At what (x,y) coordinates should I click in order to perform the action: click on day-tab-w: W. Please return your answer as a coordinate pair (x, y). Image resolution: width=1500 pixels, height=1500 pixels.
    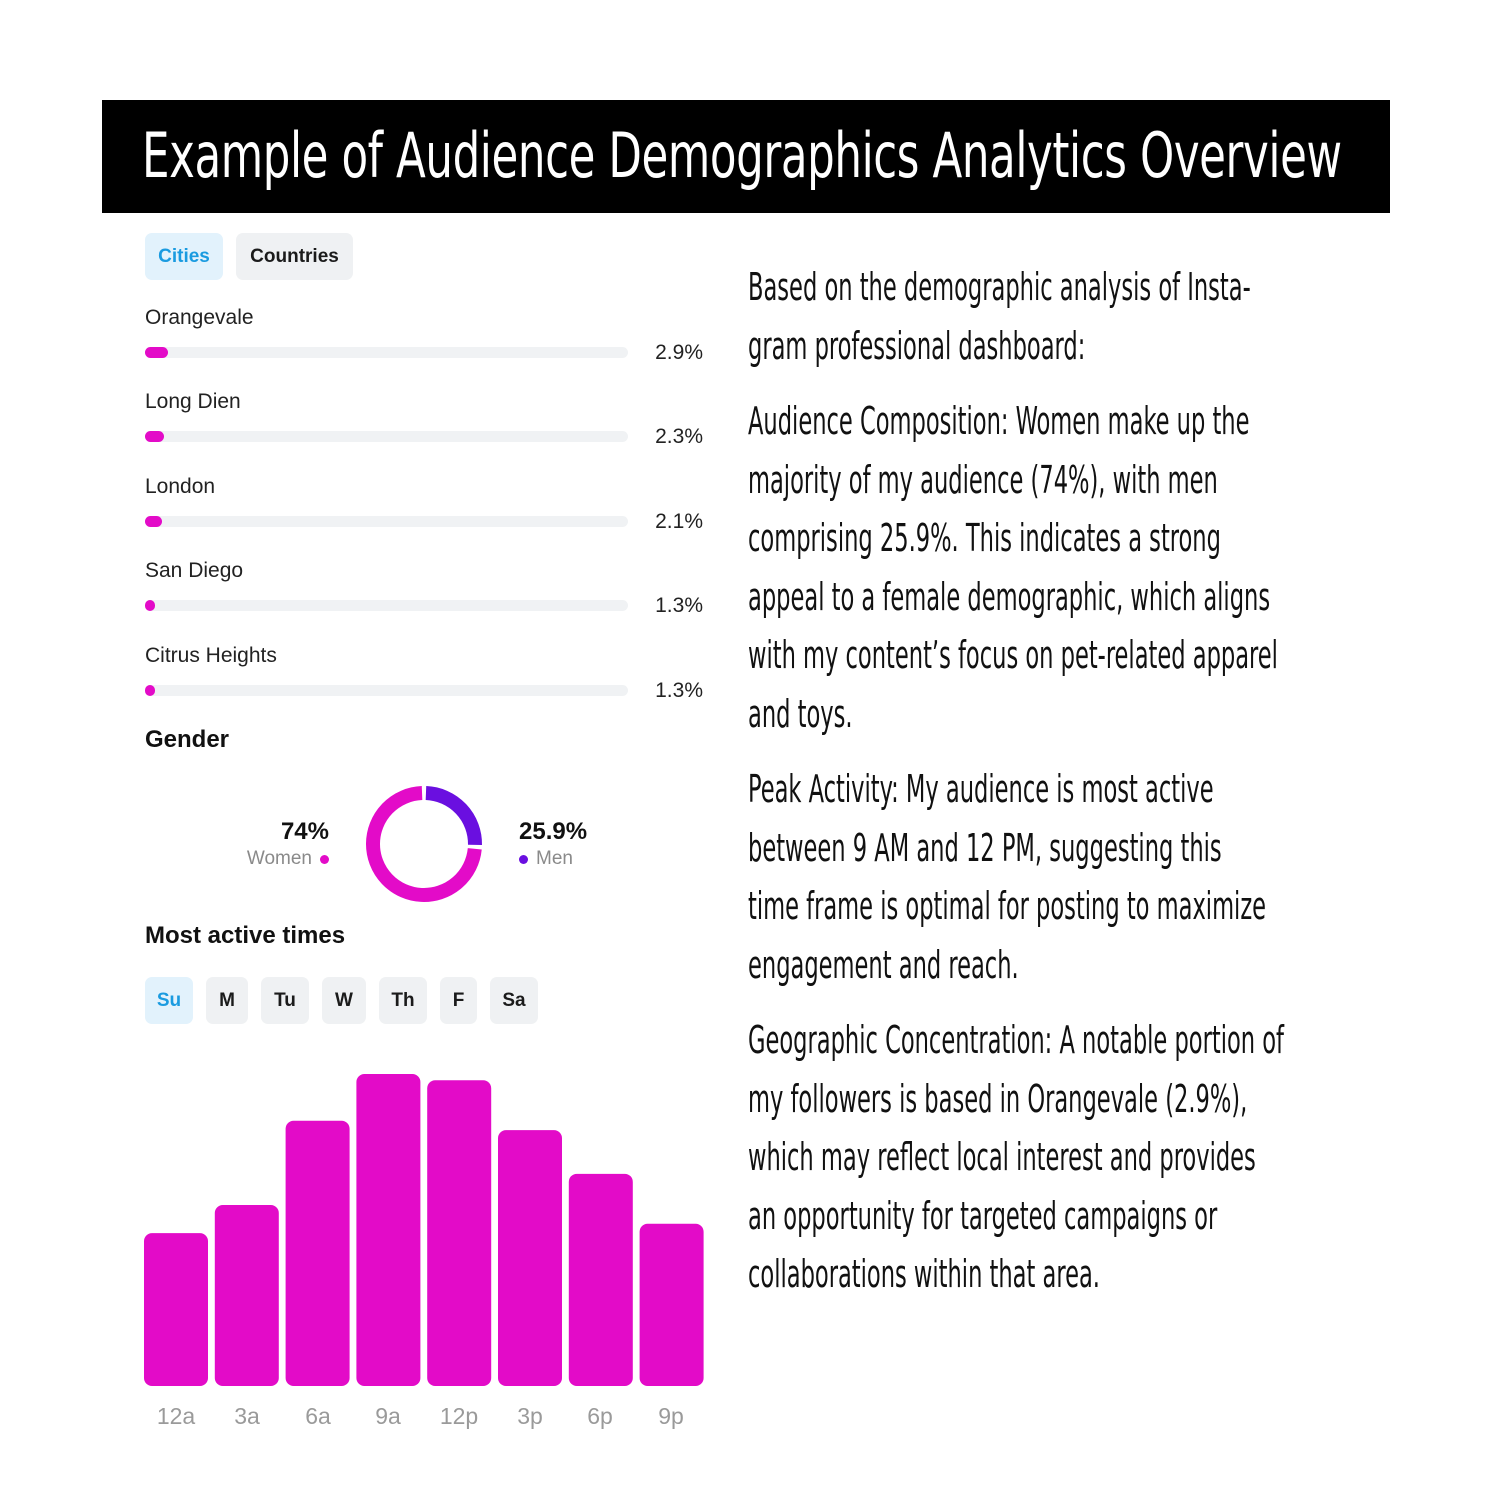
    Looking at the image, I should click on (344, 1000).